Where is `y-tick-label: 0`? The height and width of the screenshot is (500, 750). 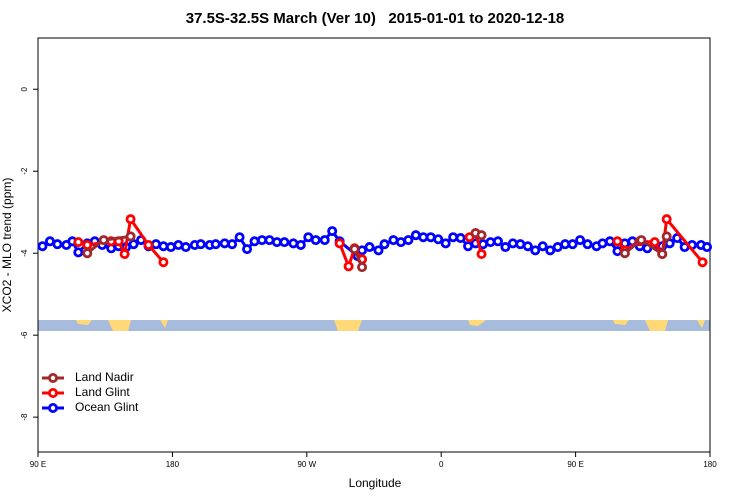 y-tick-label: 0 is located at coordinates (24, 88).